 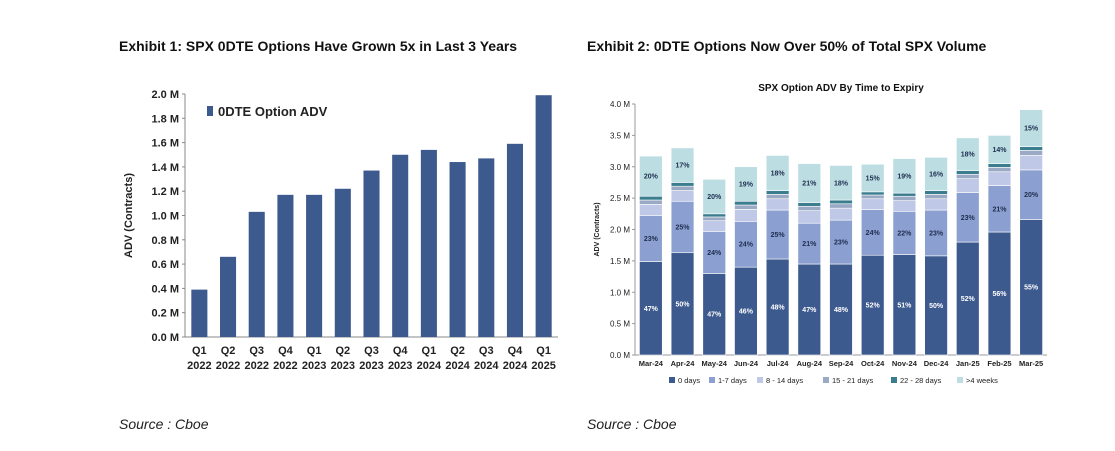 What do you see at coordinates (683, 166) in the screenshot?
I see `segment-label: 17%` at bounding box center [683, 166].